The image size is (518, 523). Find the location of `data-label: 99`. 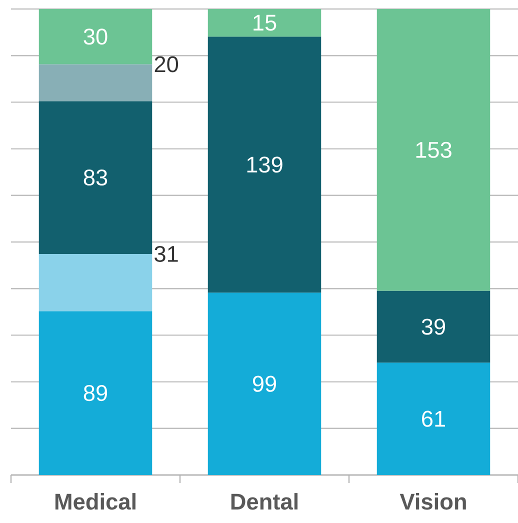

data-label: 99 is located at coordinates (264, 384).